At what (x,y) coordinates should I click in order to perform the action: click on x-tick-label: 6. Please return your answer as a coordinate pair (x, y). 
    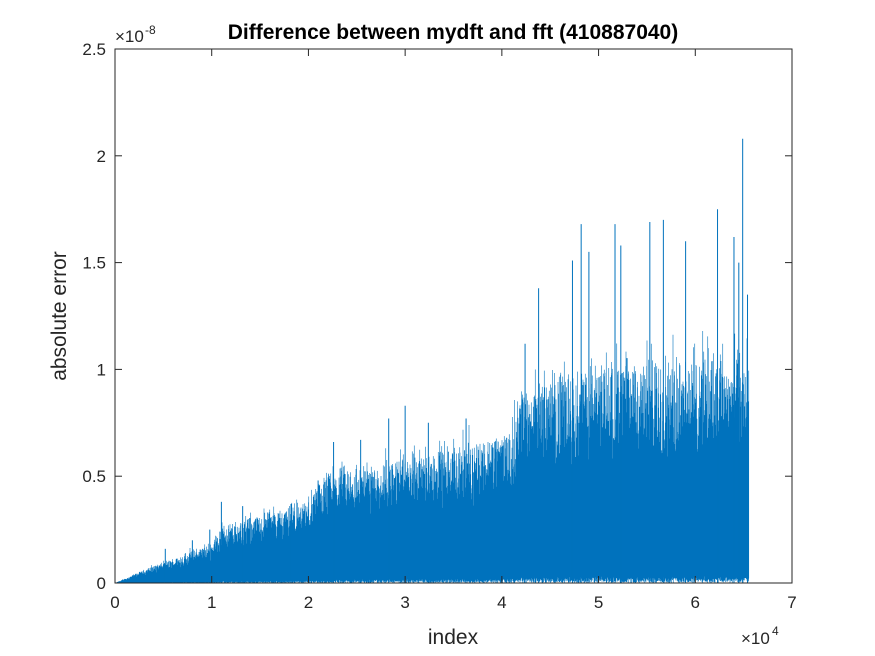
    Looking at the image, I should click on (695, 602).